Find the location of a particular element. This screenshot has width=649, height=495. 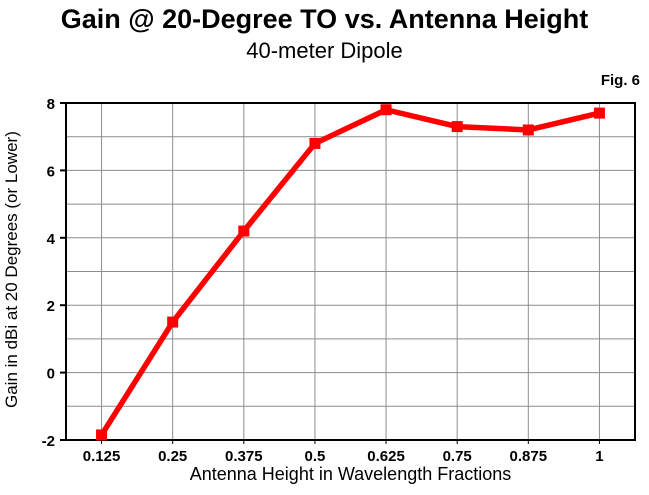

y-tick-label: 4 is located at coordinates (51, 239).